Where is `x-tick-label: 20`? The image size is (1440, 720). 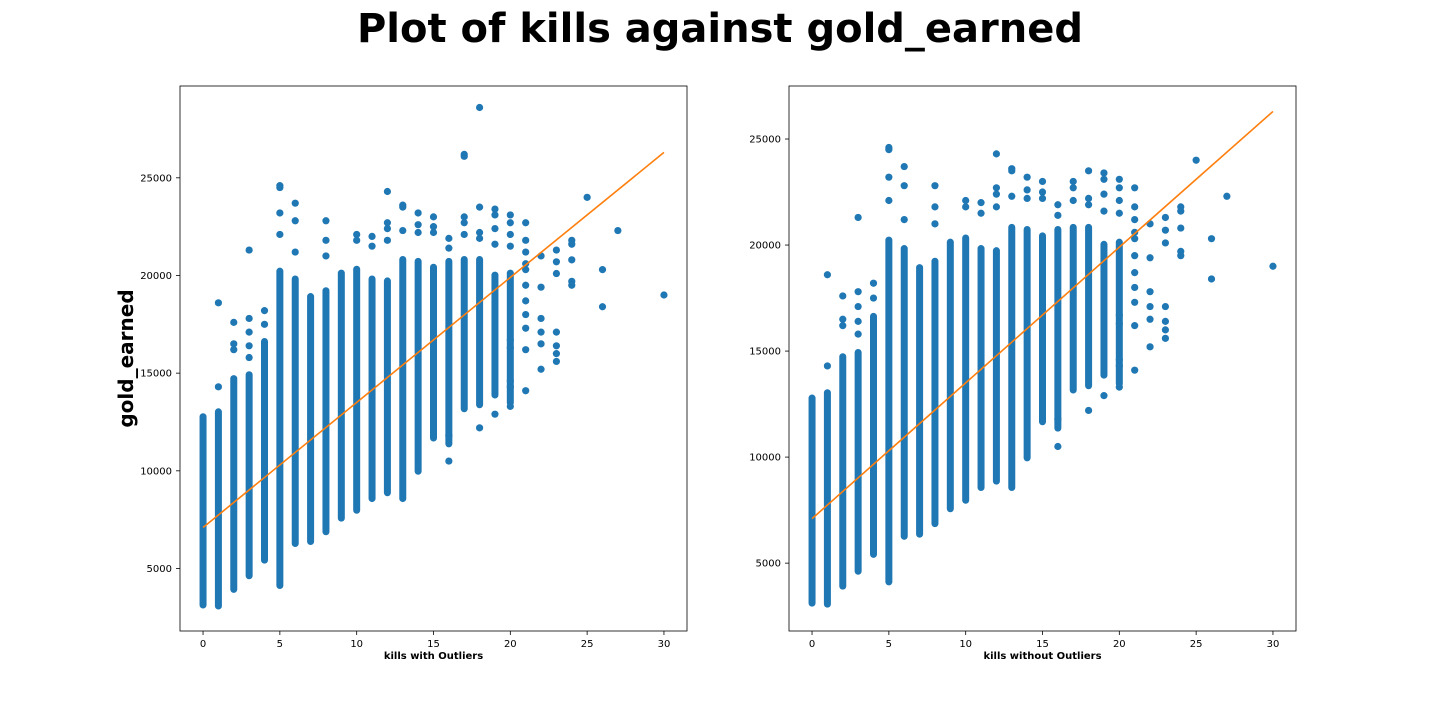
x-tick-label: 20 is located at coordinates (1119, 644).